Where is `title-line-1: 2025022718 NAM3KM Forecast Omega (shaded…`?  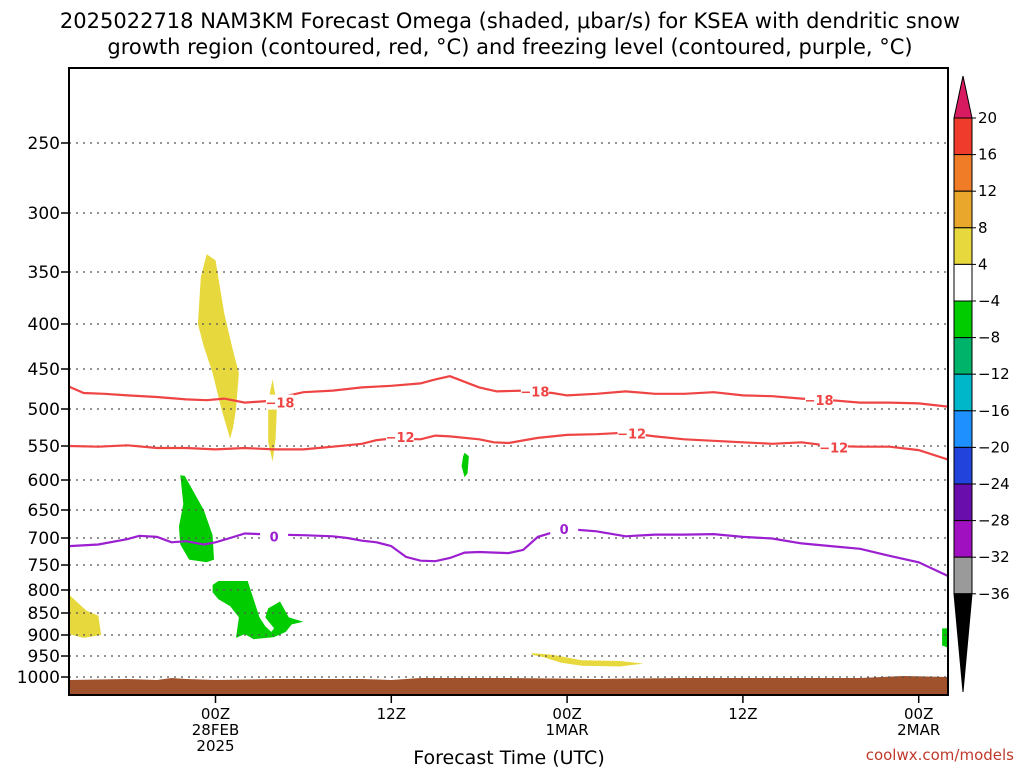 title-line-1: 2025022718 NAM3KM Forecast Omega (shaded… is located at coordinates (510, 21).